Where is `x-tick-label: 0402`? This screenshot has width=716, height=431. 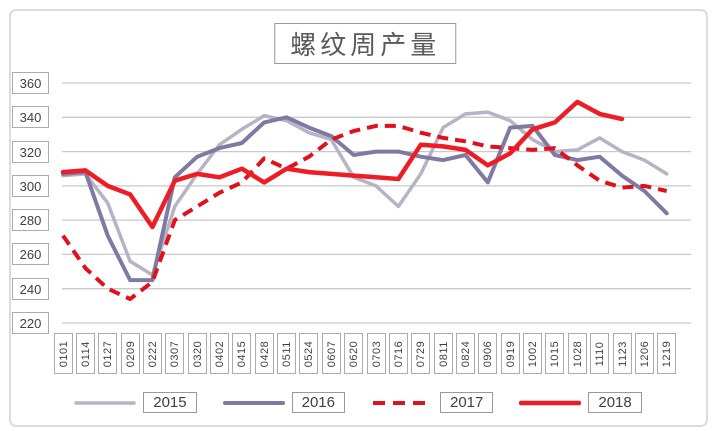 x-tick-label: 0402 is located at coordinates (219, 353).